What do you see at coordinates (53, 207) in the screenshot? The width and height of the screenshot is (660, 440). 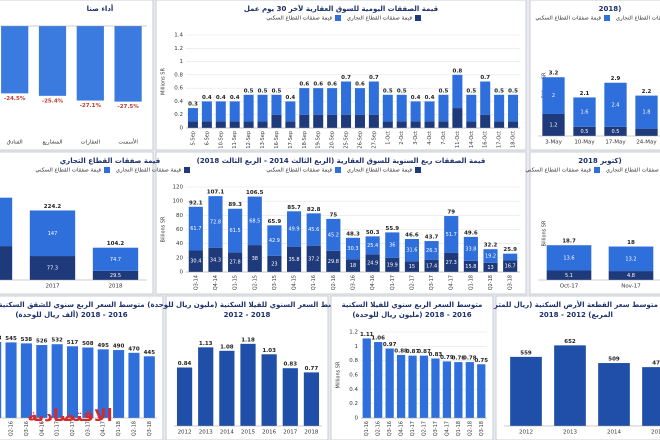 I see `total-label: 224.2` at bounding box center [53, 207].